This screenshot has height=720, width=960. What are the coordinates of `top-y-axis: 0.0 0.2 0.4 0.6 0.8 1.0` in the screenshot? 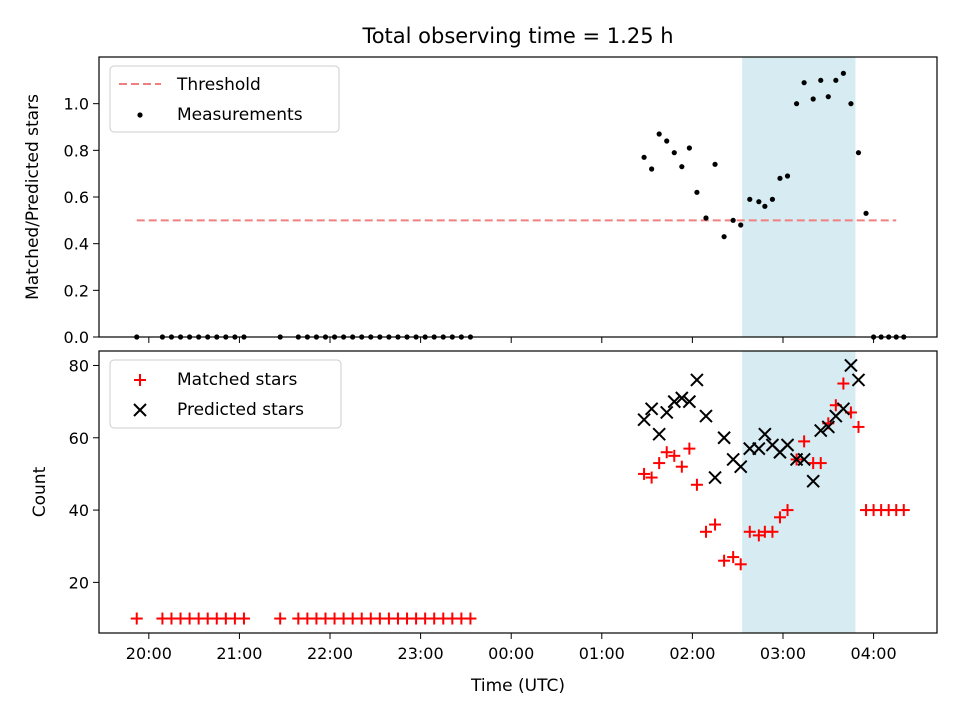 It's located at (81, 221).